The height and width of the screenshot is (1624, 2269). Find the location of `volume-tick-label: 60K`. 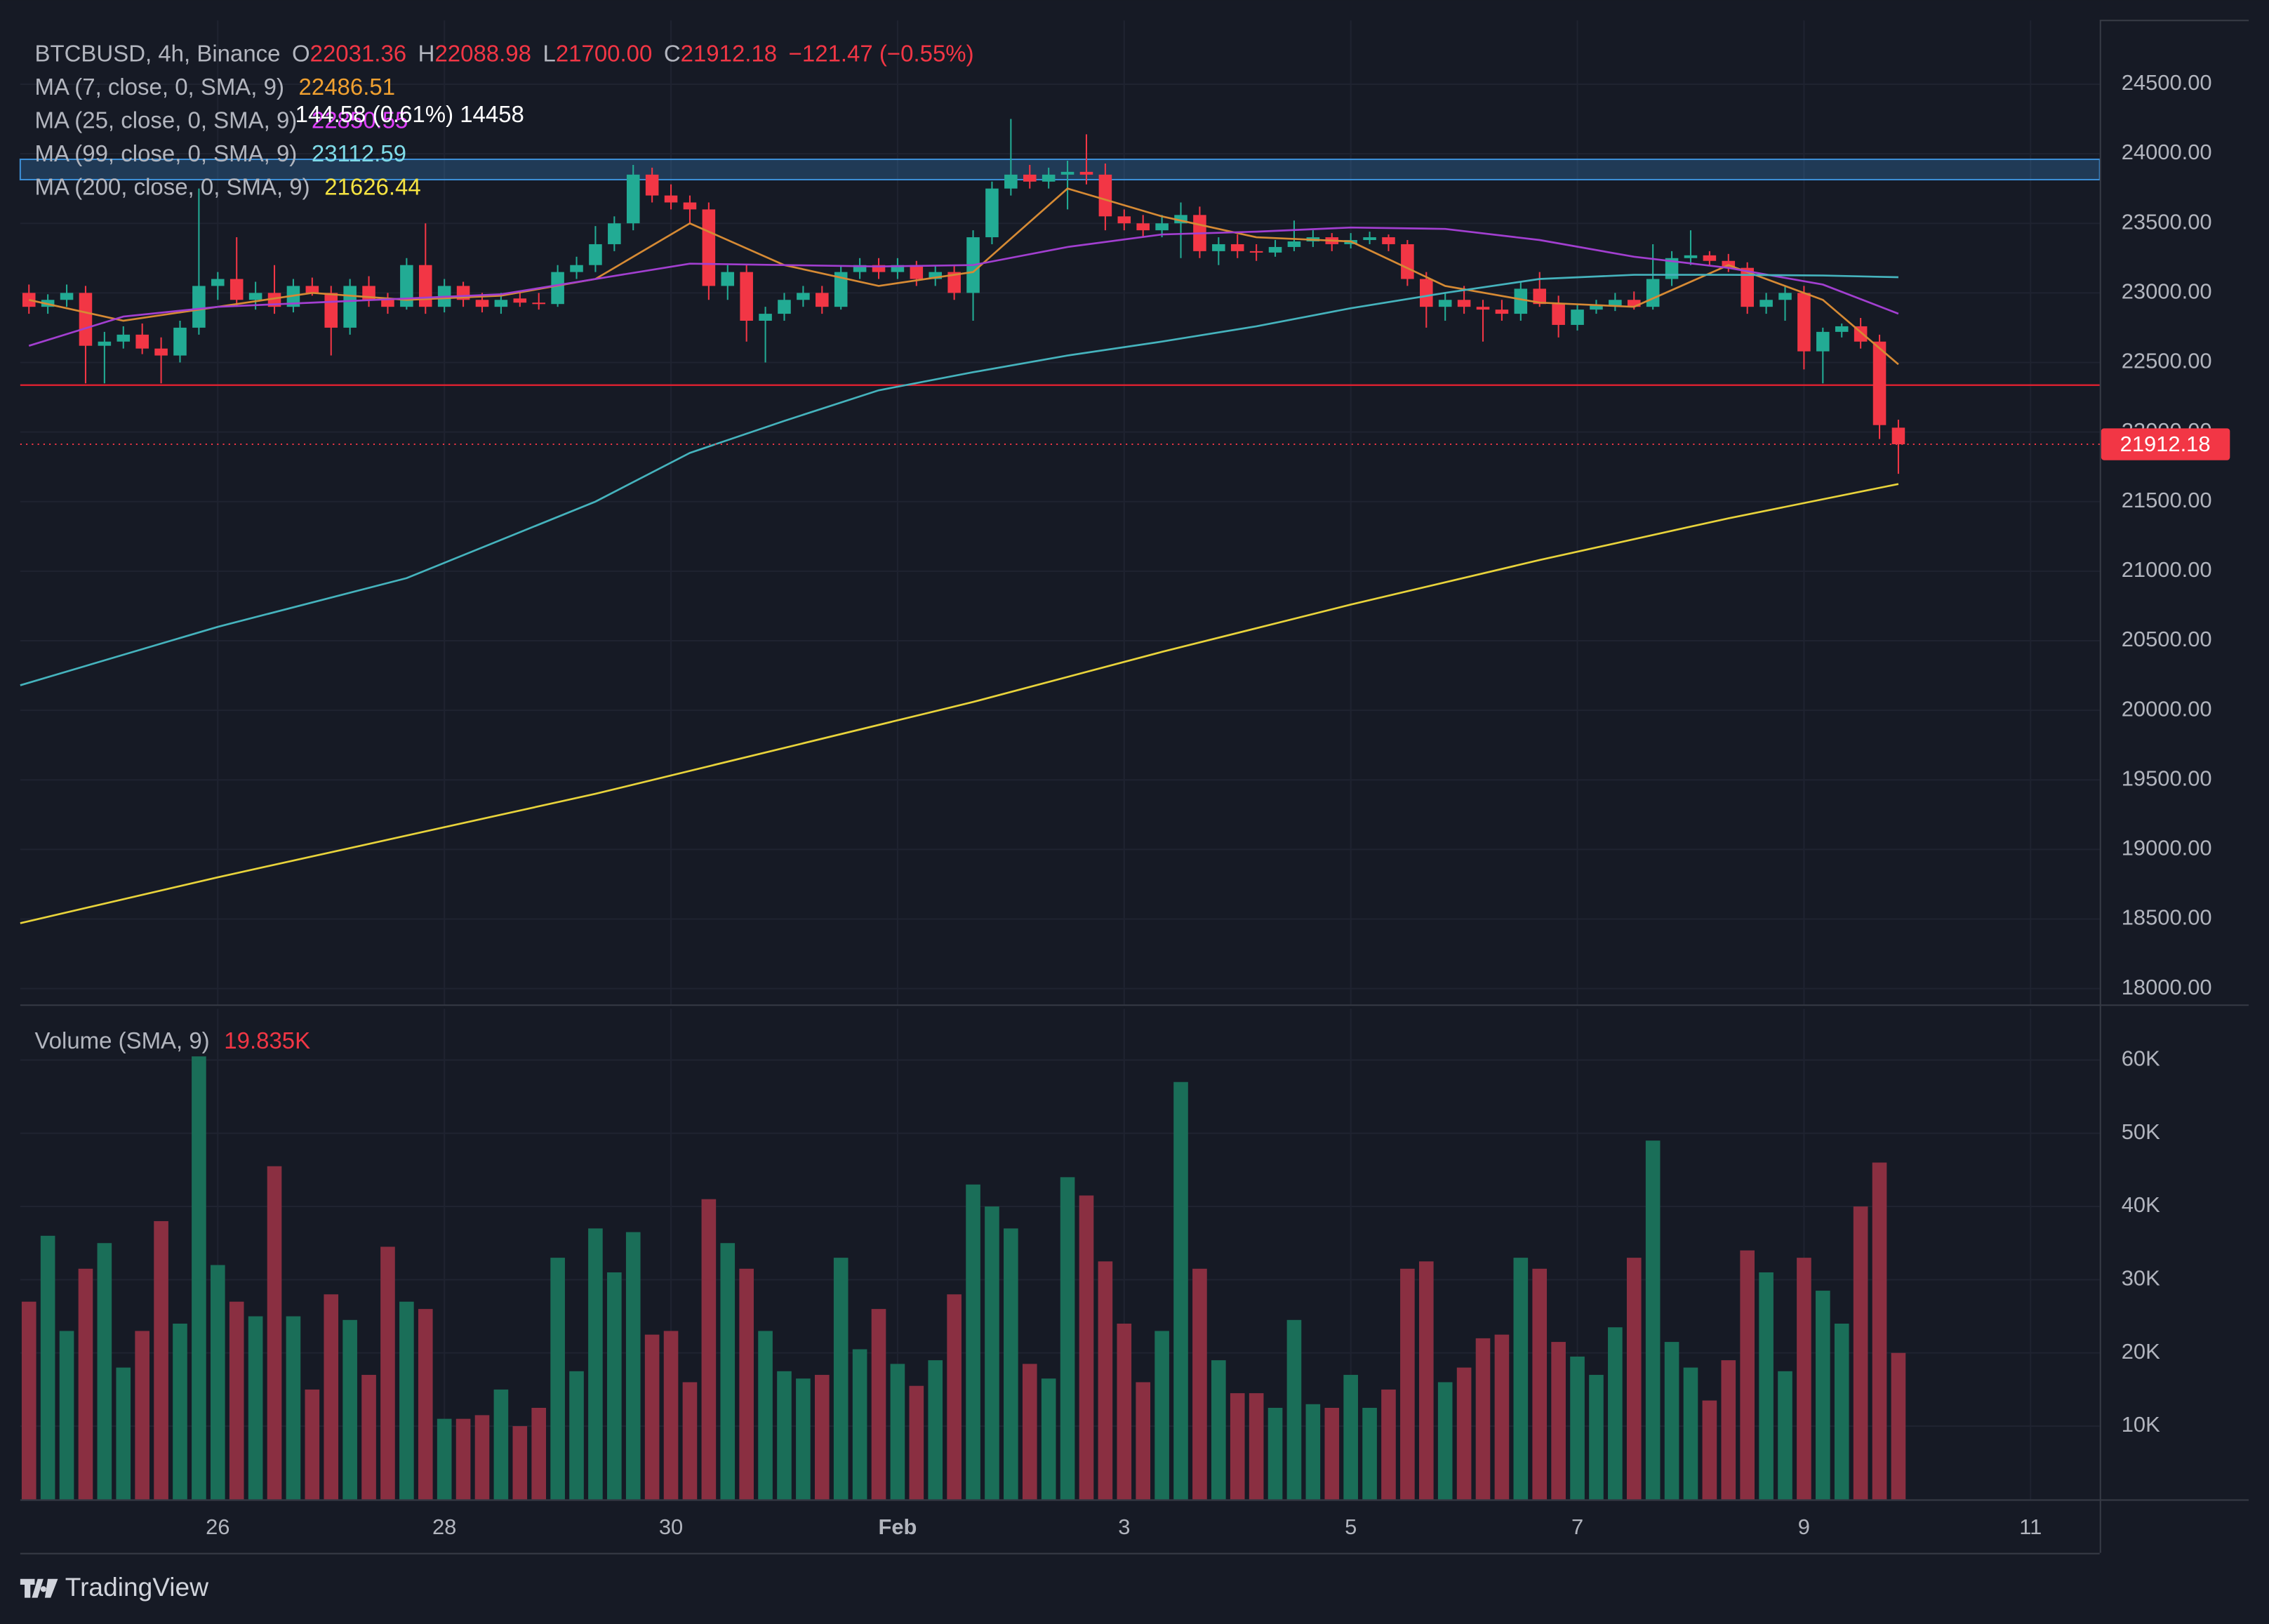

volume-tick-label: 60K is located at coordinates (2141, 1058).